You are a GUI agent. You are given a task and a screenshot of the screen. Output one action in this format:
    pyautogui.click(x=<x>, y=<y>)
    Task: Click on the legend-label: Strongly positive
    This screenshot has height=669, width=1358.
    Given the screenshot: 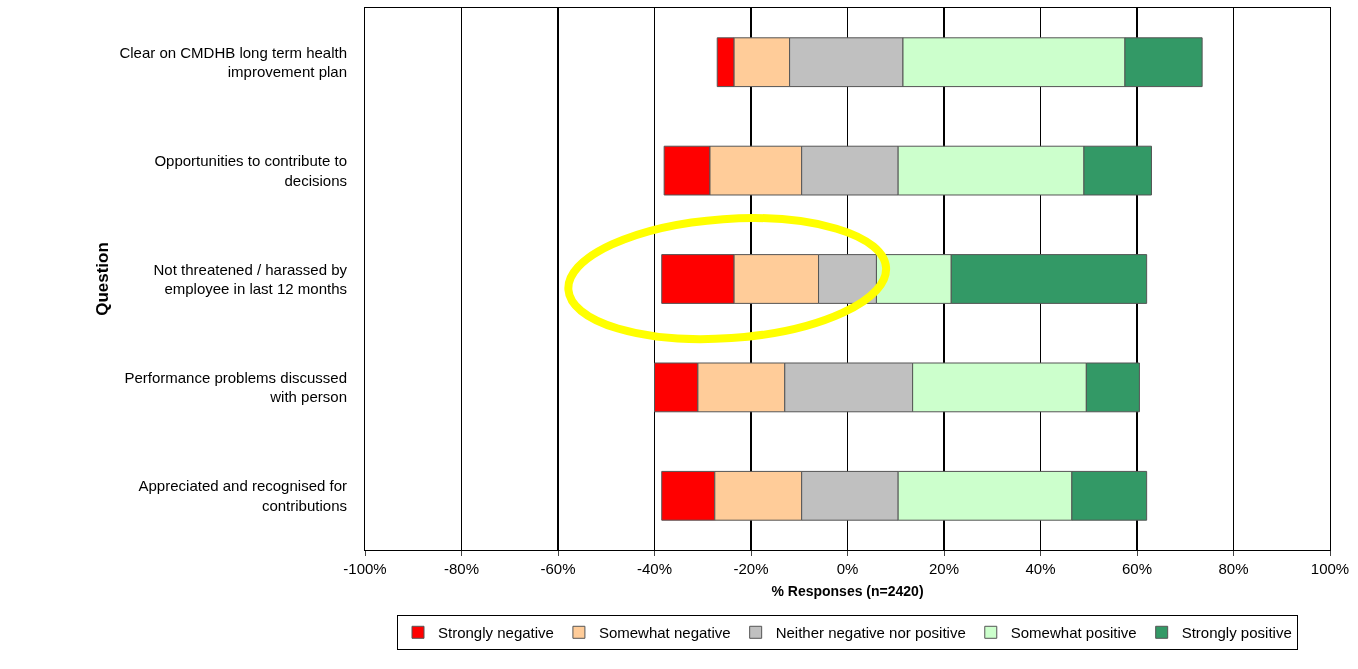 What is the action you would take?
    pyautogui.click(x=1236, y=633)
    